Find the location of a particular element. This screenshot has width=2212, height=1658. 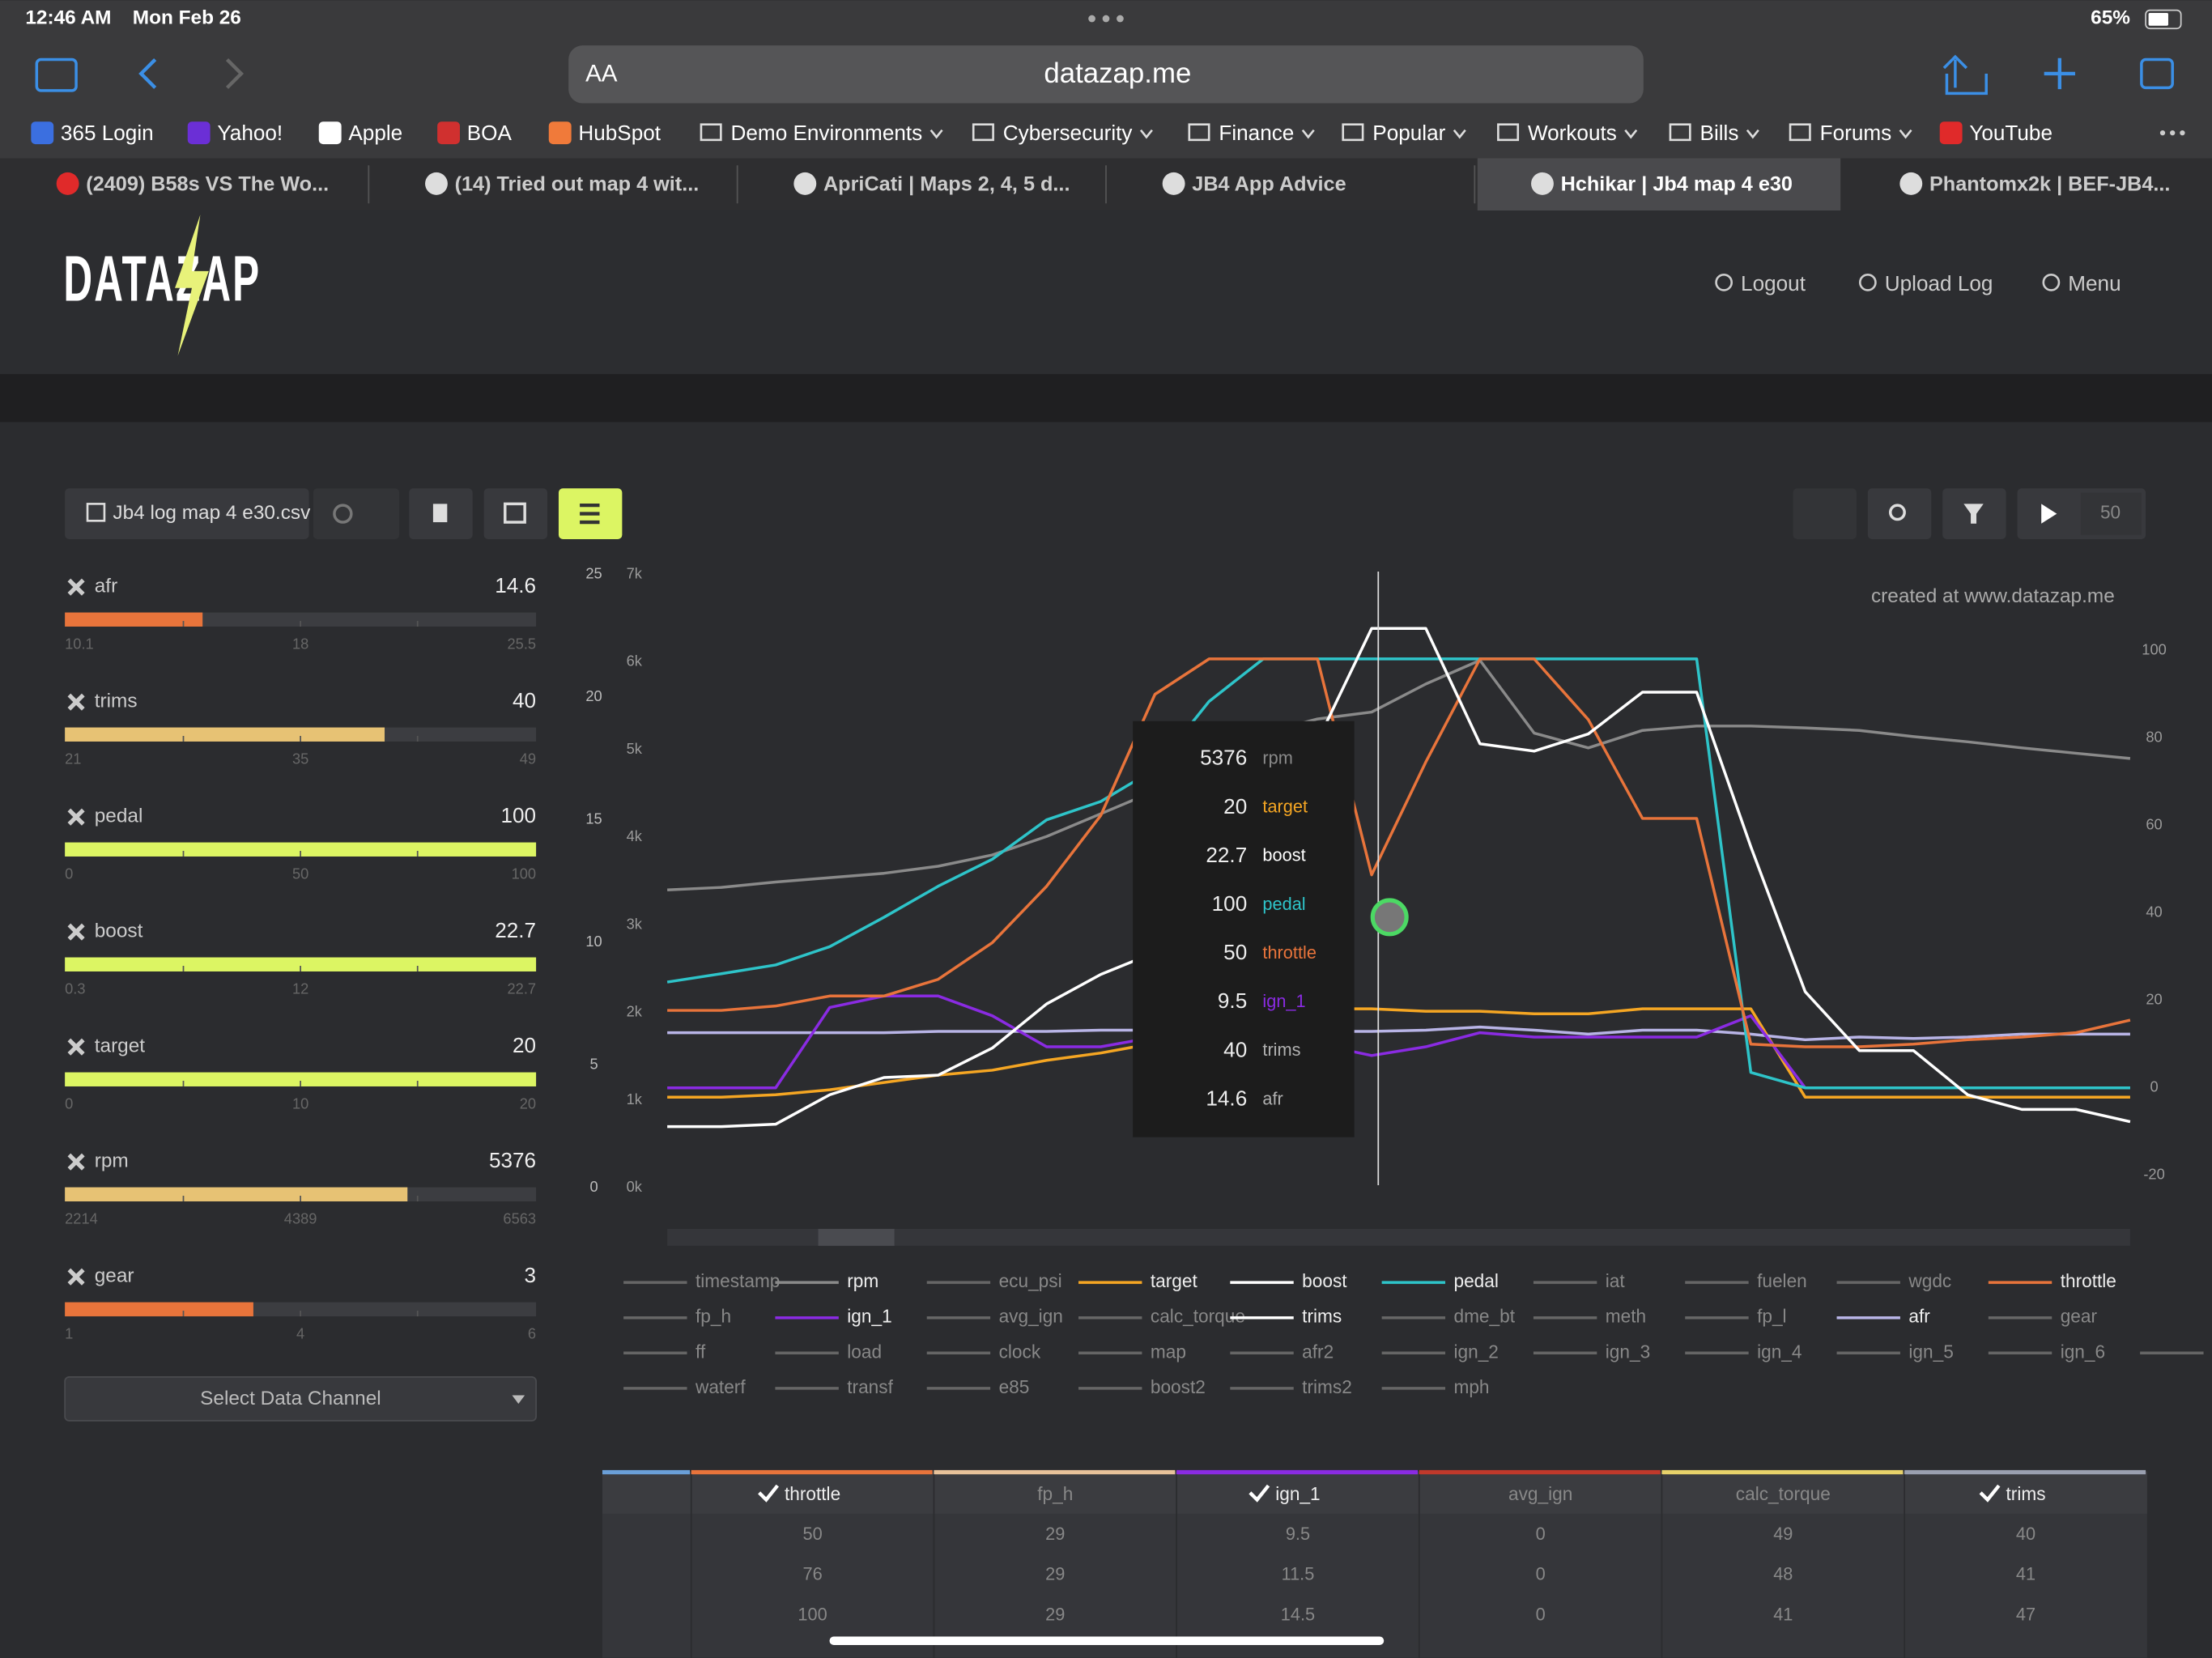

count-field is located at coordinates (2111, 513).